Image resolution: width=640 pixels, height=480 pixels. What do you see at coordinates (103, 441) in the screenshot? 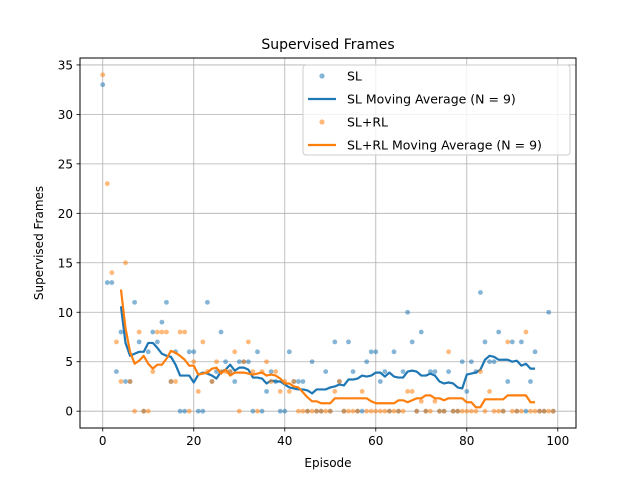
I see `x-tick-label: 0` at bounding box center [103, 441].